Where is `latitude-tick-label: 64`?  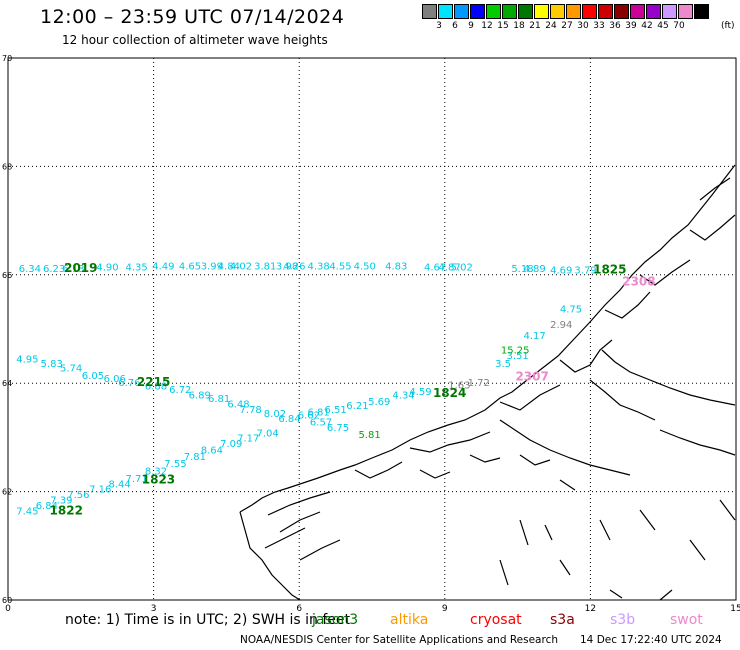
latitude-tick-label: 64 is located at coordinates (7, 383).